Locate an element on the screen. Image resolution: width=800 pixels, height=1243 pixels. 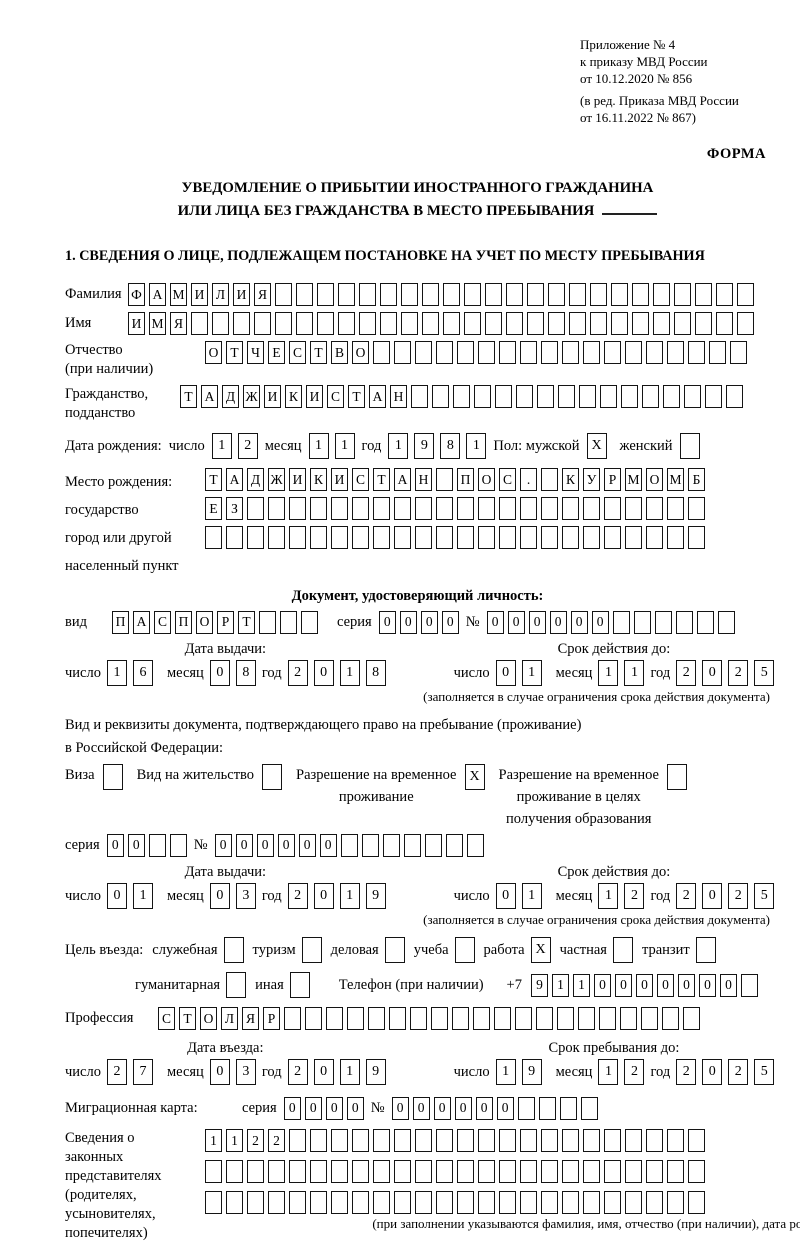
series-label: серия is located at coordinates (82, 845).